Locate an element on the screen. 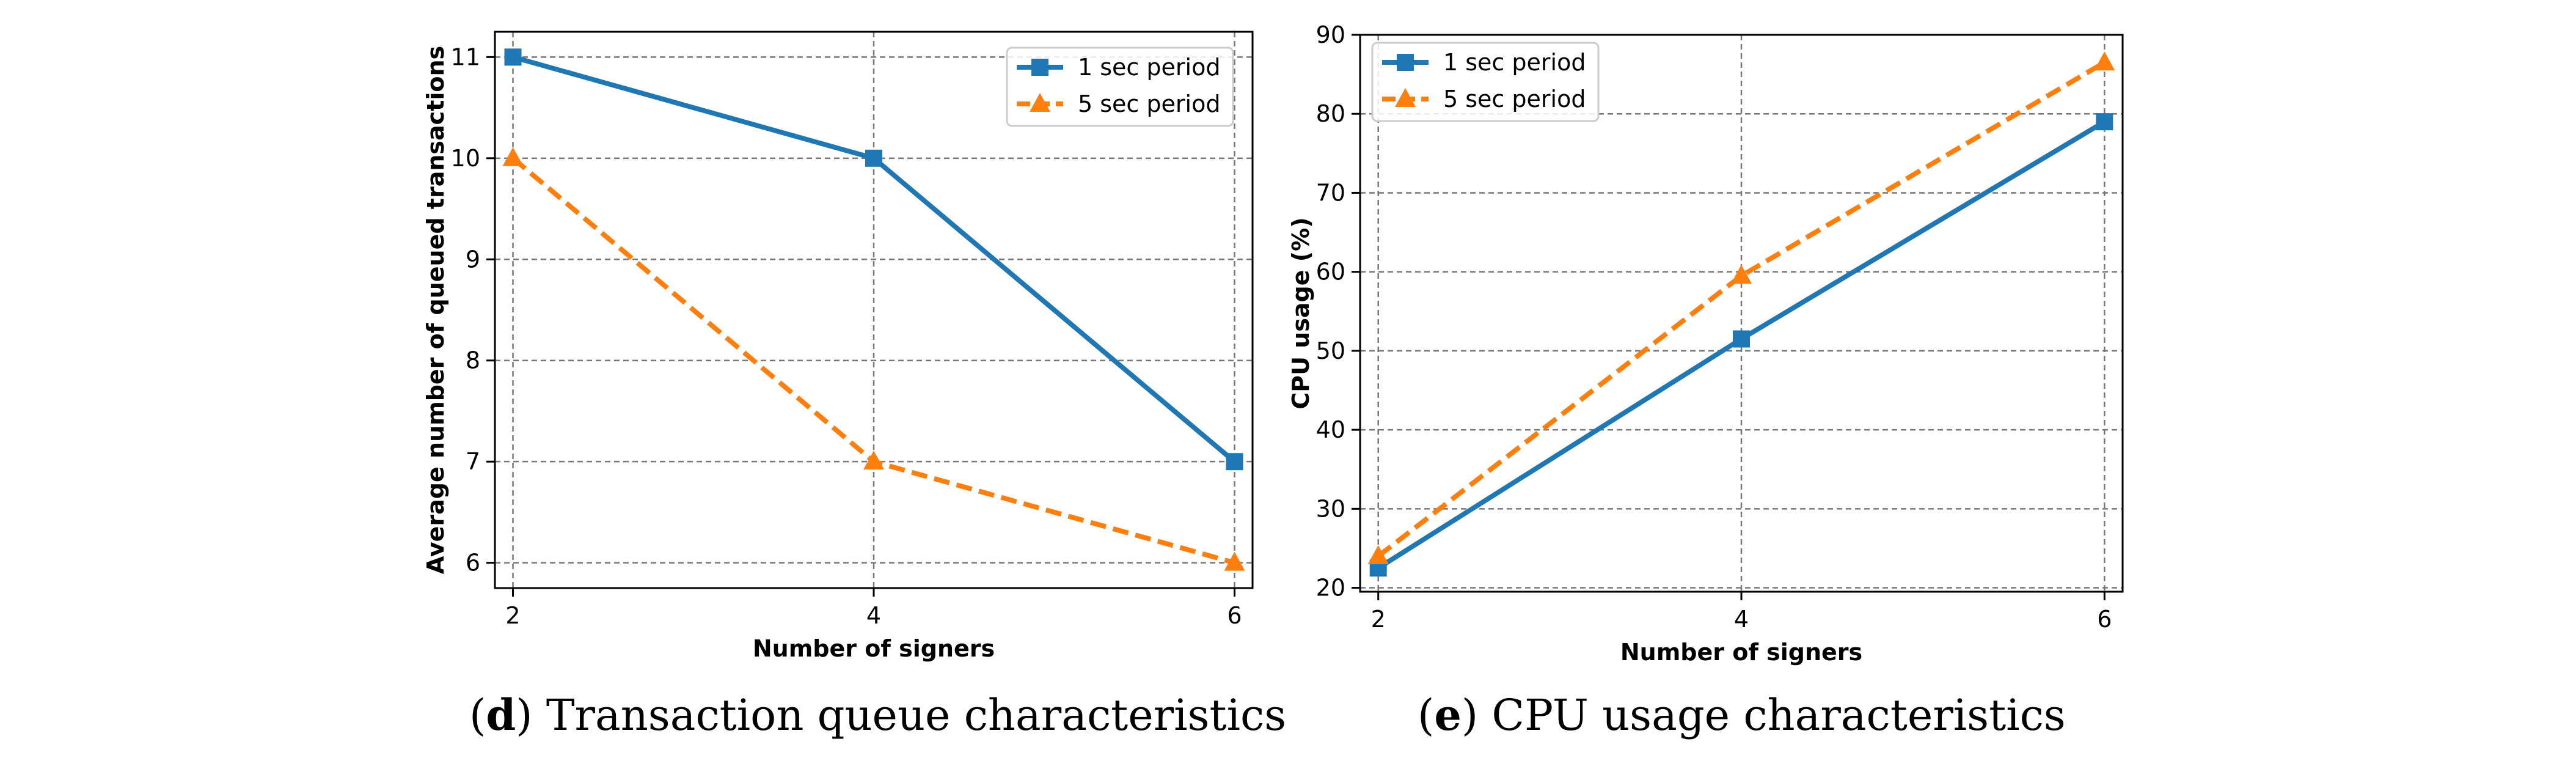  chart-e-legend-box is located at coordinates (1485, 82).